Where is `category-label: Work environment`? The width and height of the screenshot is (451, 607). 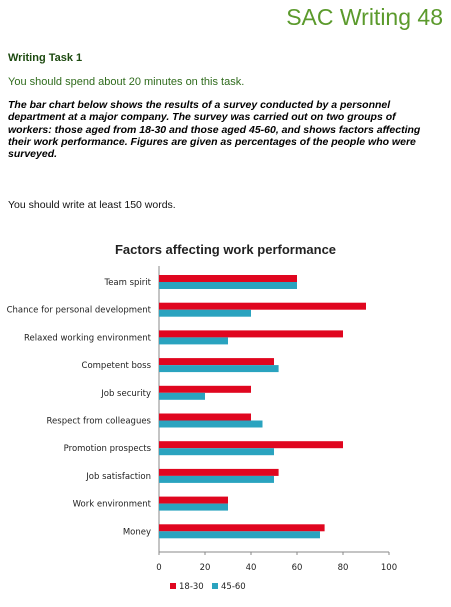
category-label: Work environment is located at coordinates (112, 505).